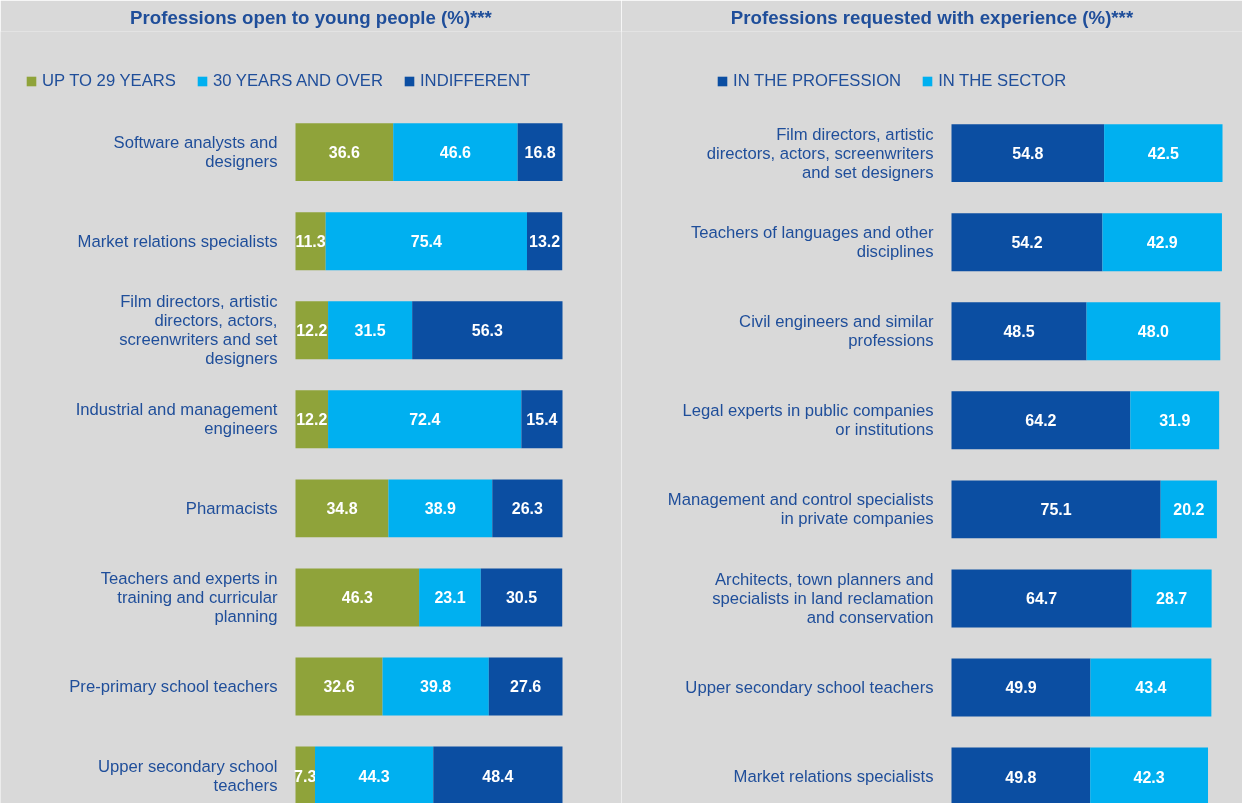 The height and width of the screenshot is (803, 1242). Describe the element at coordinates (487, 331) in the screenshot. I see `data-label: 56.3` at that location.